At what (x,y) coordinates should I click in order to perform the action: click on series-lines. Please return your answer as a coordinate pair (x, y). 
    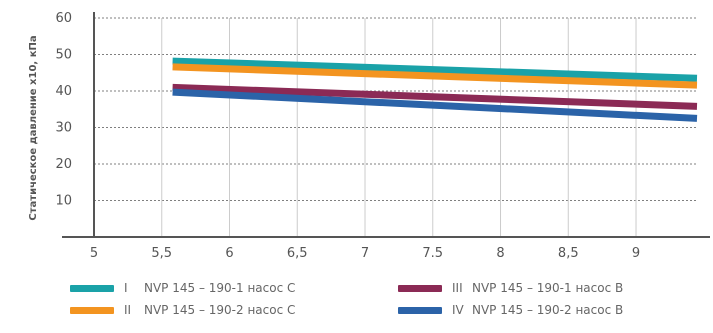
    Looking at the image, I should click on (435, 89).